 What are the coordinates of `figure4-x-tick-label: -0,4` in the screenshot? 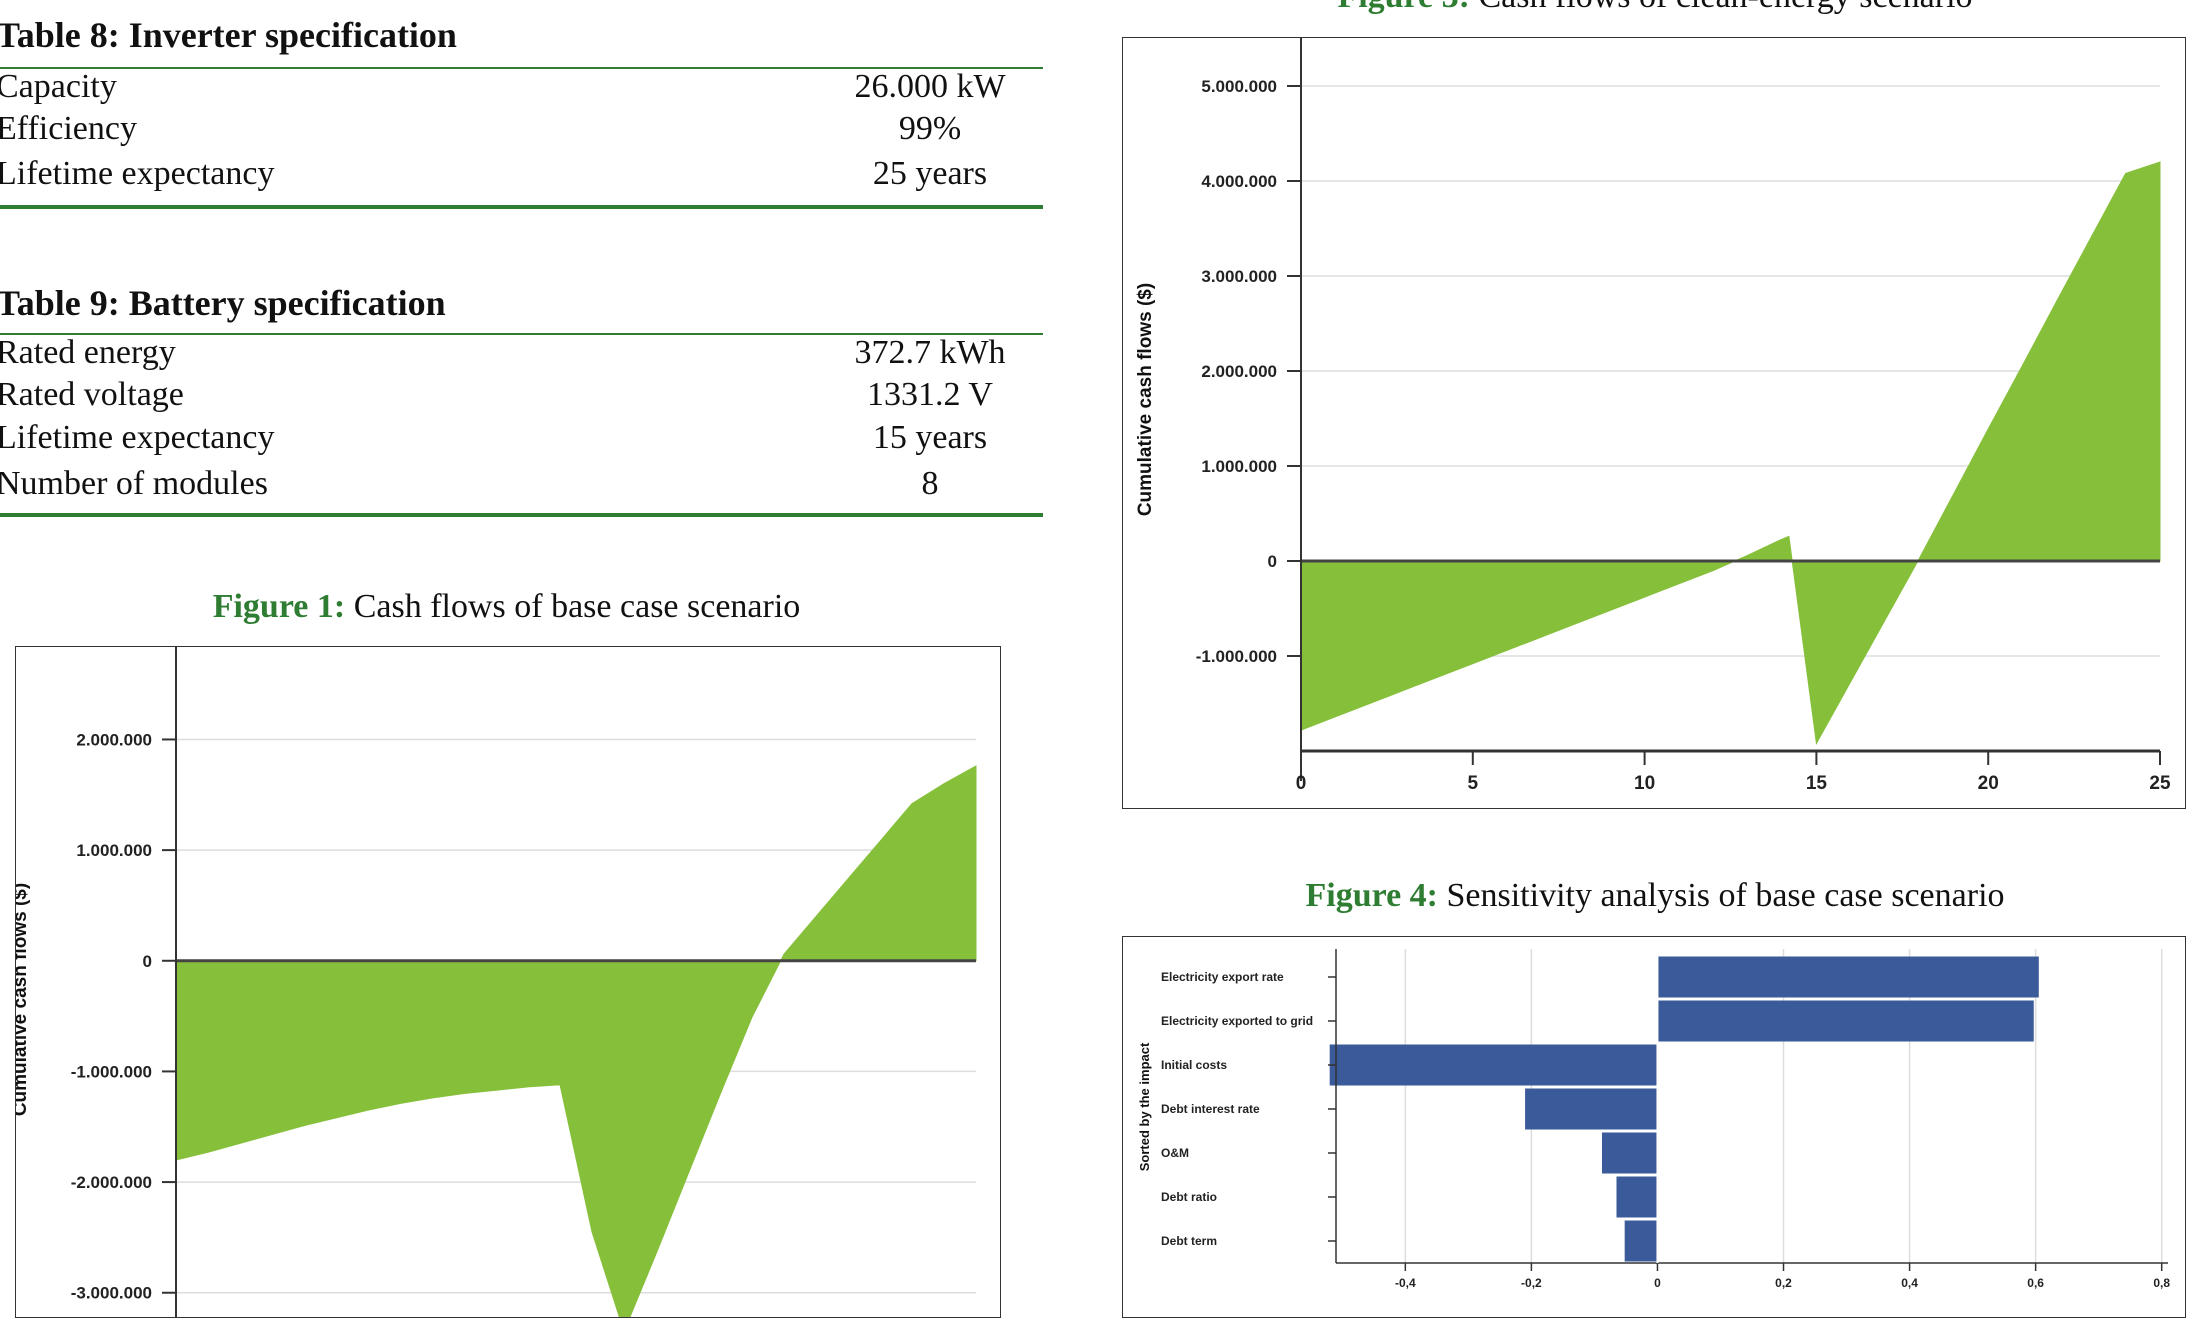 It's located at (1405, 1283).